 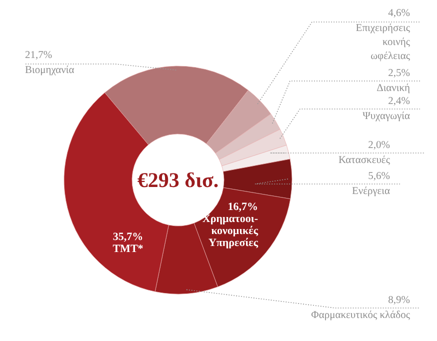 What do you see at coordinates (379, 145) in the screenshot?
I see `data-label: 2,0%` at bounding box center [379, 145].